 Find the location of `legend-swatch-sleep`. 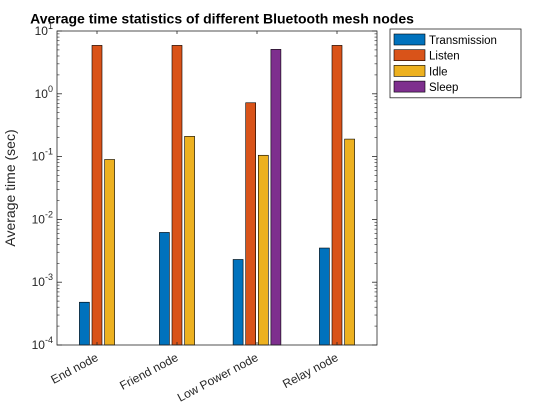

legend-swatch-sleep is located at coordinates (409, 86).